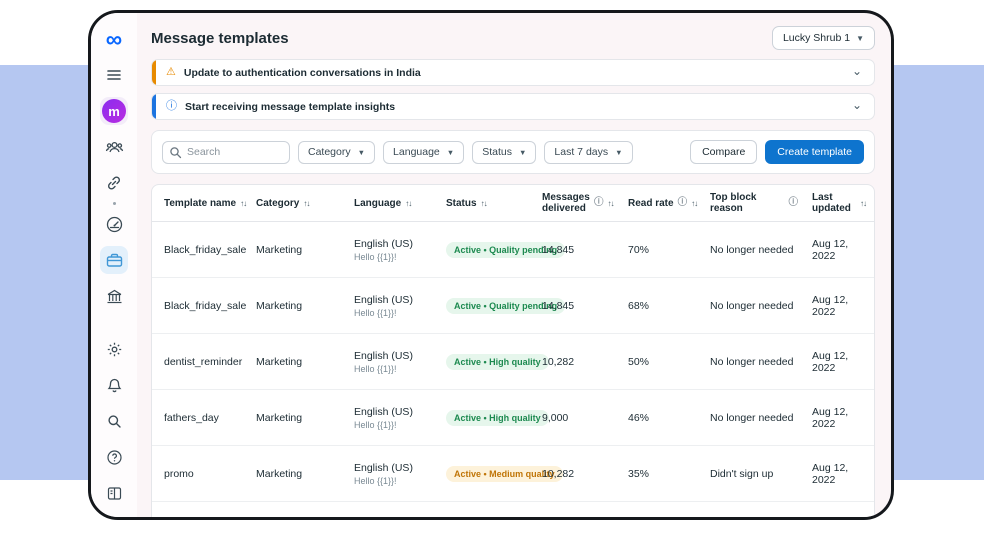 The image size is (984, 542). I want to click on bank-icon, so click(114, 296).